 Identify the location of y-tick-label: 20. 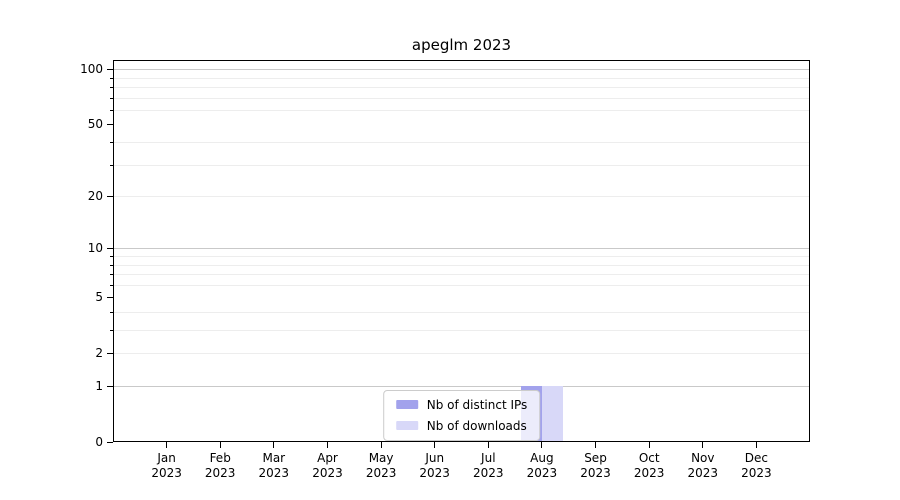
(95, 195).